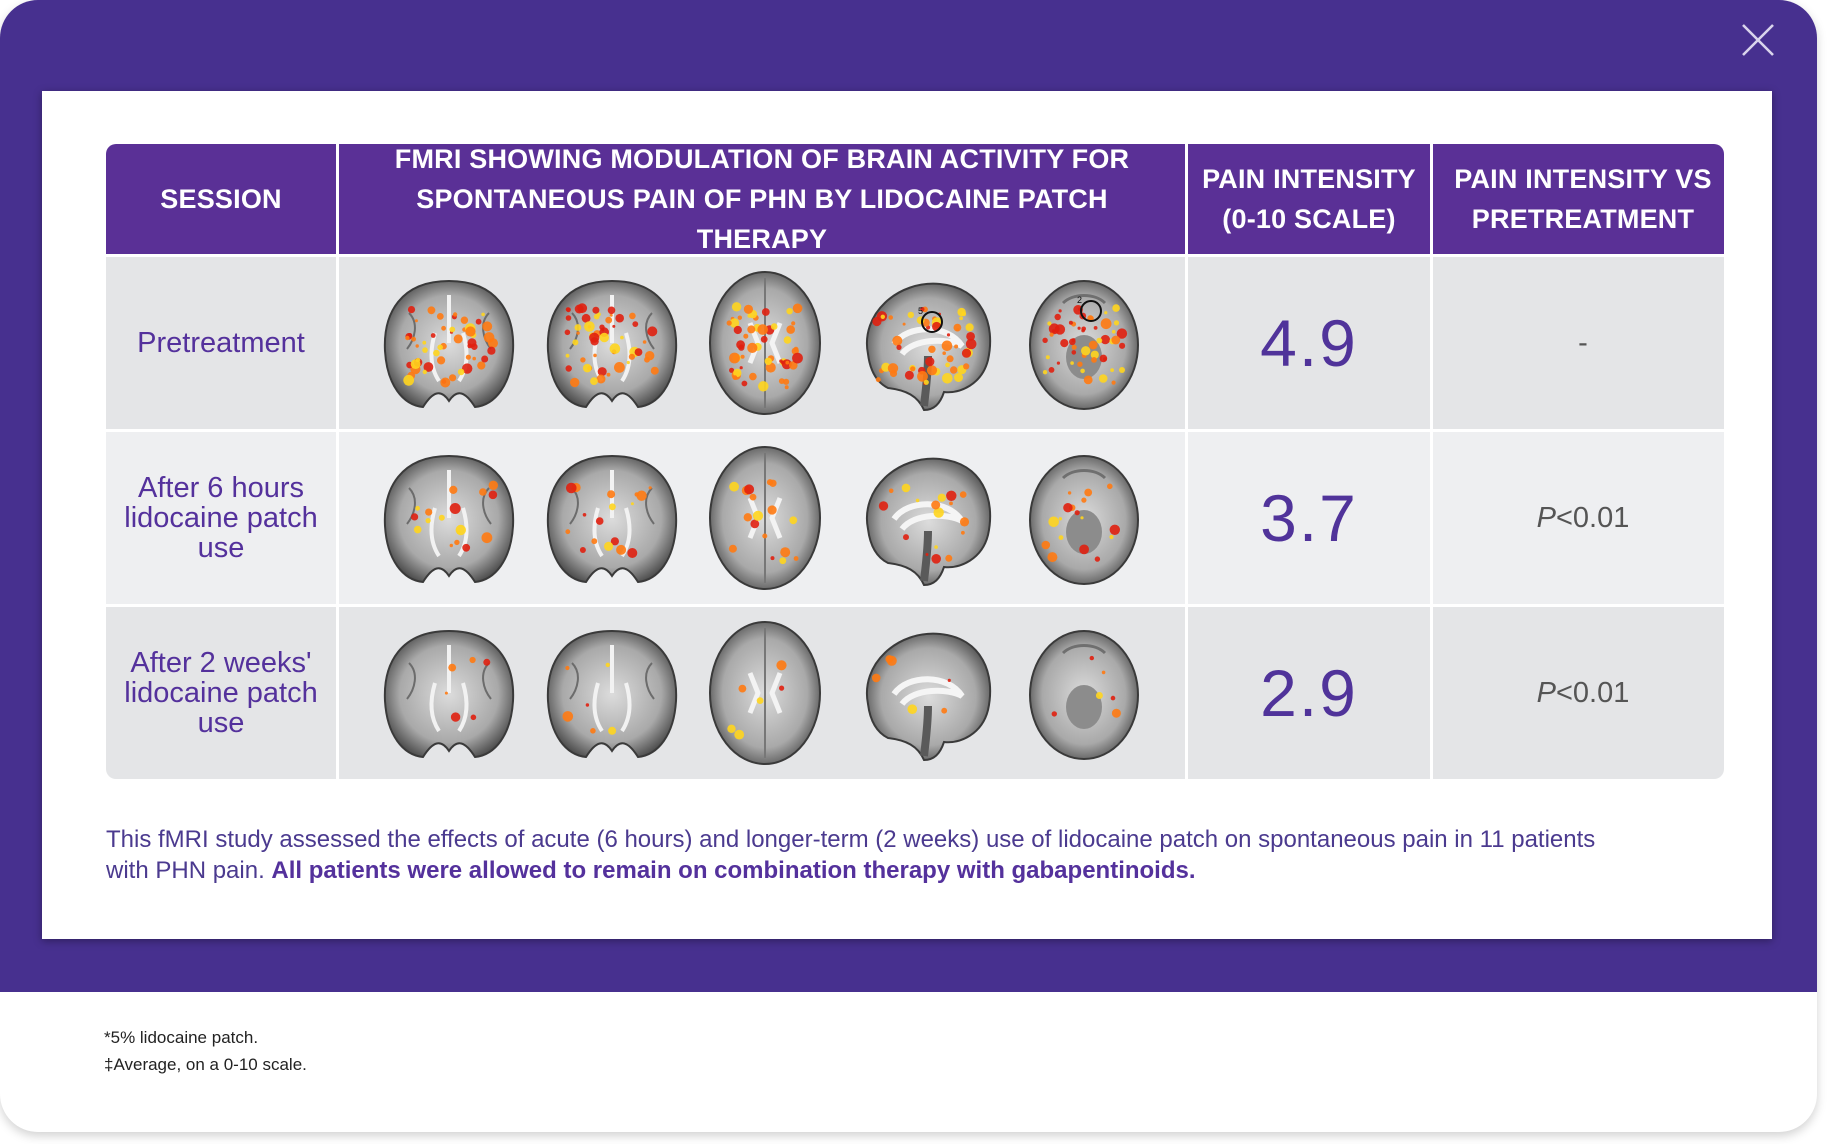 The width and height of the screenshot is (1829, 1144). Describe the element at coordinates (1583, 342) in the screenshot. I see `p-value-text: -` at that location.